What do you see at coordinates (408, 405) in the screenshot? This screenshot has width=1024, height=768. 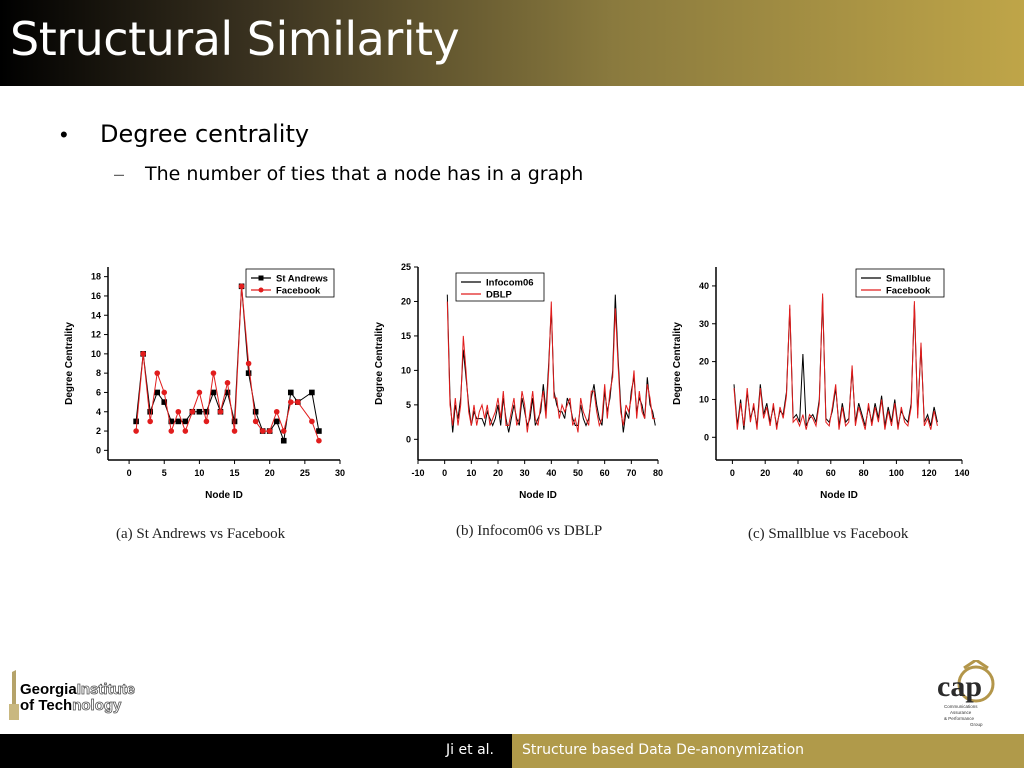 I see `y-tick-label: 5` at bounding box center [408, 405].